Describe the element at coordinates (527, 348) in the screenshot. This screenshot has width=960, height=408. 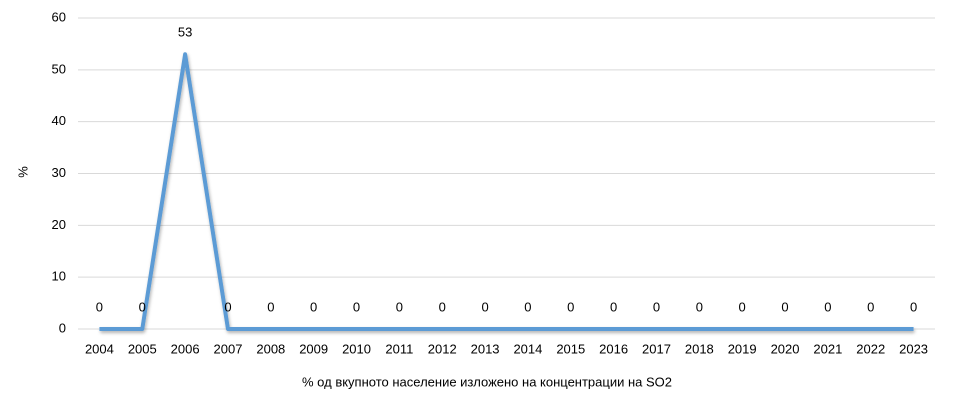
I see `x-tick-label: 2014` at that location.